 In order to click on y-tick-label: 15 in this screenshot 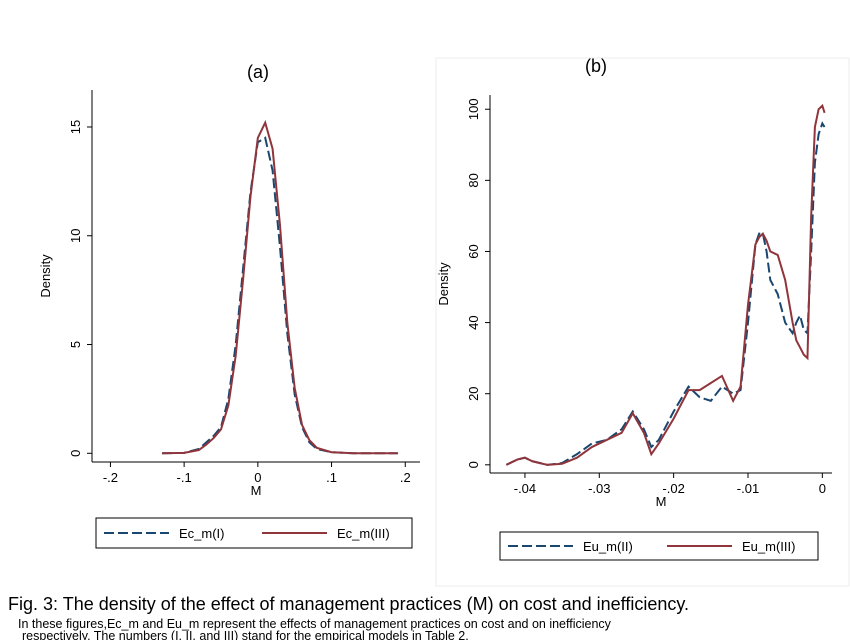, I will do `click(75, 127)`.